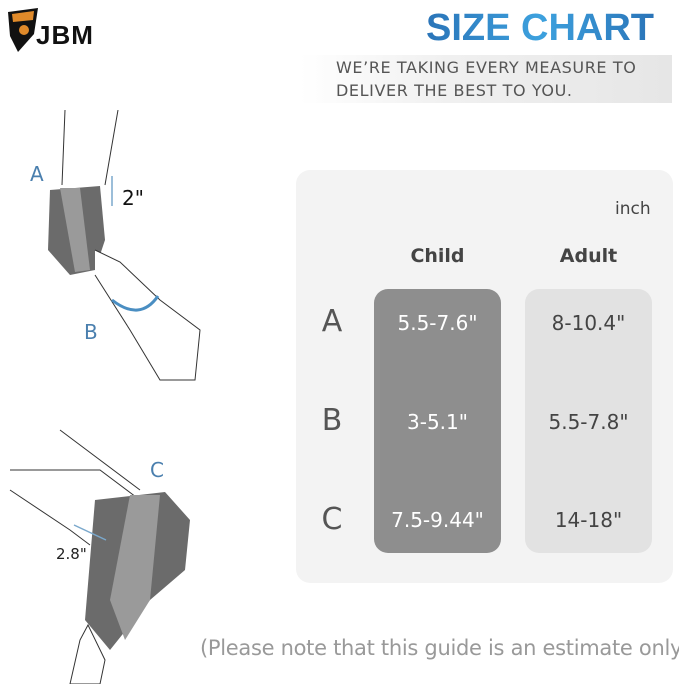 Image resolution: width=679 pixels, height=684 pixels. Describe the element at coordinates (588, 520) in the screenshot. I see `adult-c-value: 14-18"` at that location.